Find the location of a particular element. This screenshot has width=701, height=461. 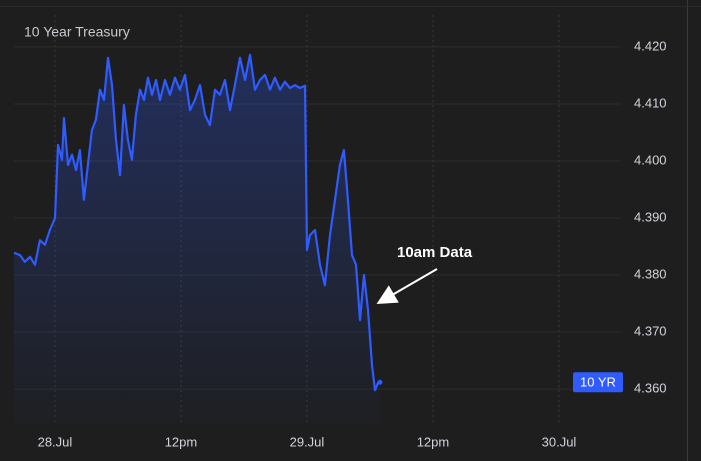

y-tick-label: 4.420 is located at coordinates (650, 45).